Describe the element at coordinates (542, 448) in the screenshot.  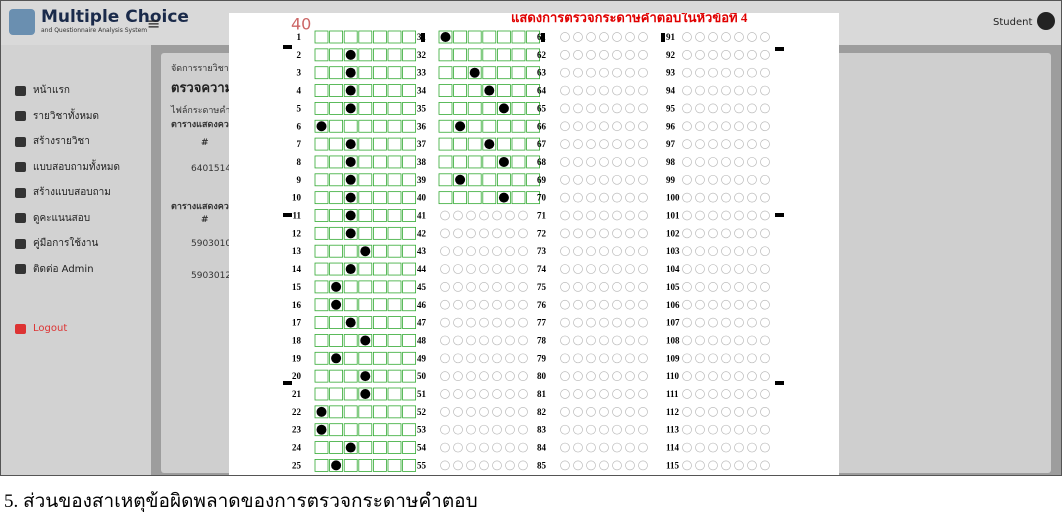
I see `question-number: 84` at that location.